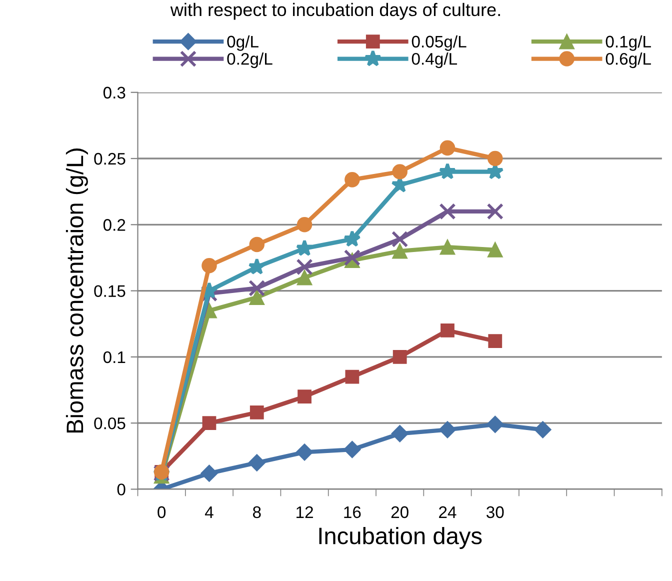 The width and height of the screenshot is (672, 581). I want to click on x-tick-label: 30, so click(495, 512).